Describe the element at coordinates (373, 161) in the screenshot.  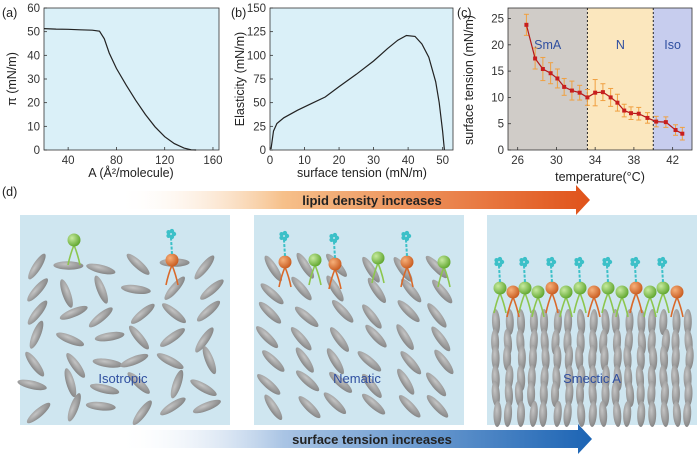
I see `x-tick-label: 30` at that location.